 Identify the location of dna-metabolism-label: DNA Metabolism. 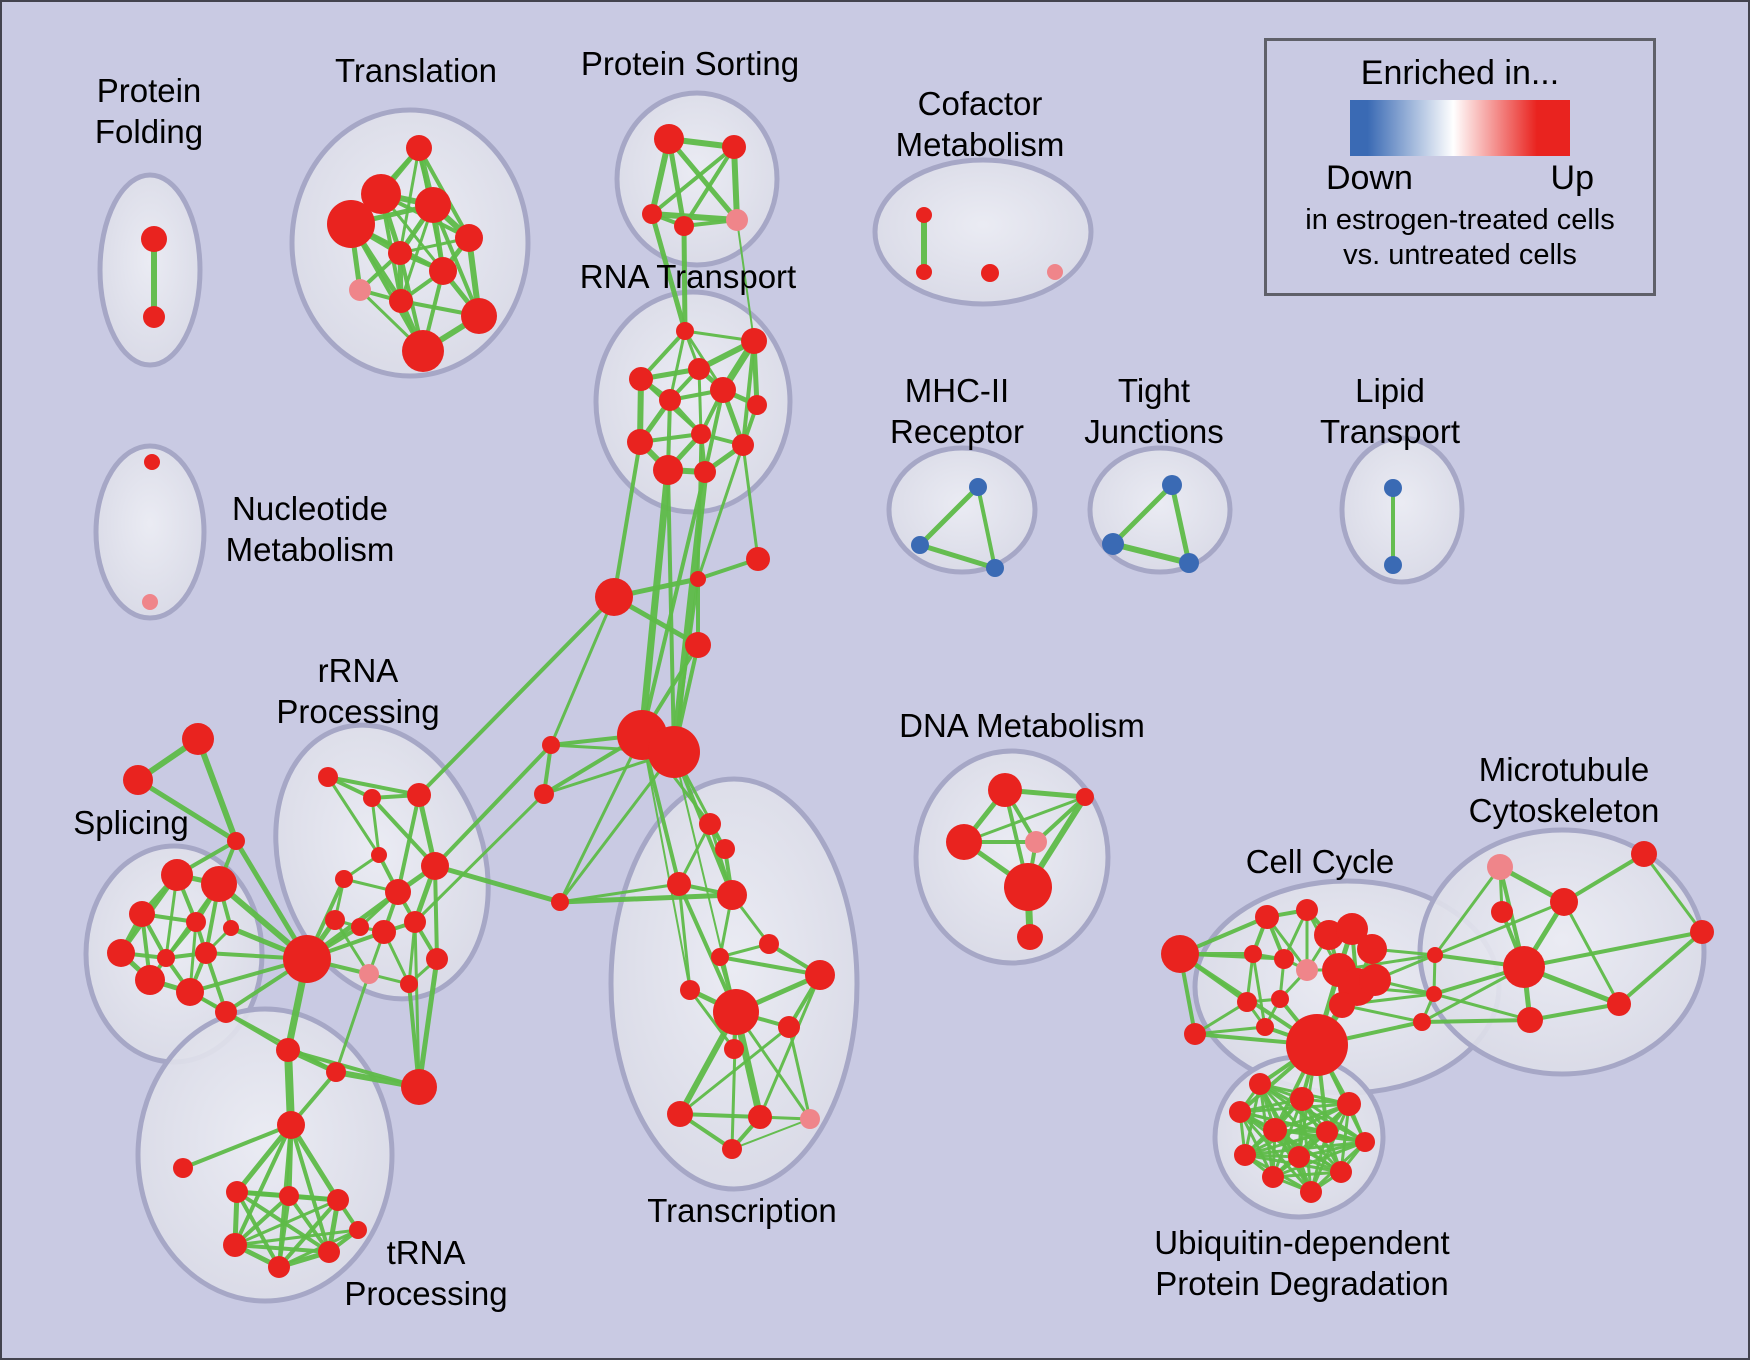
(1022, 725).